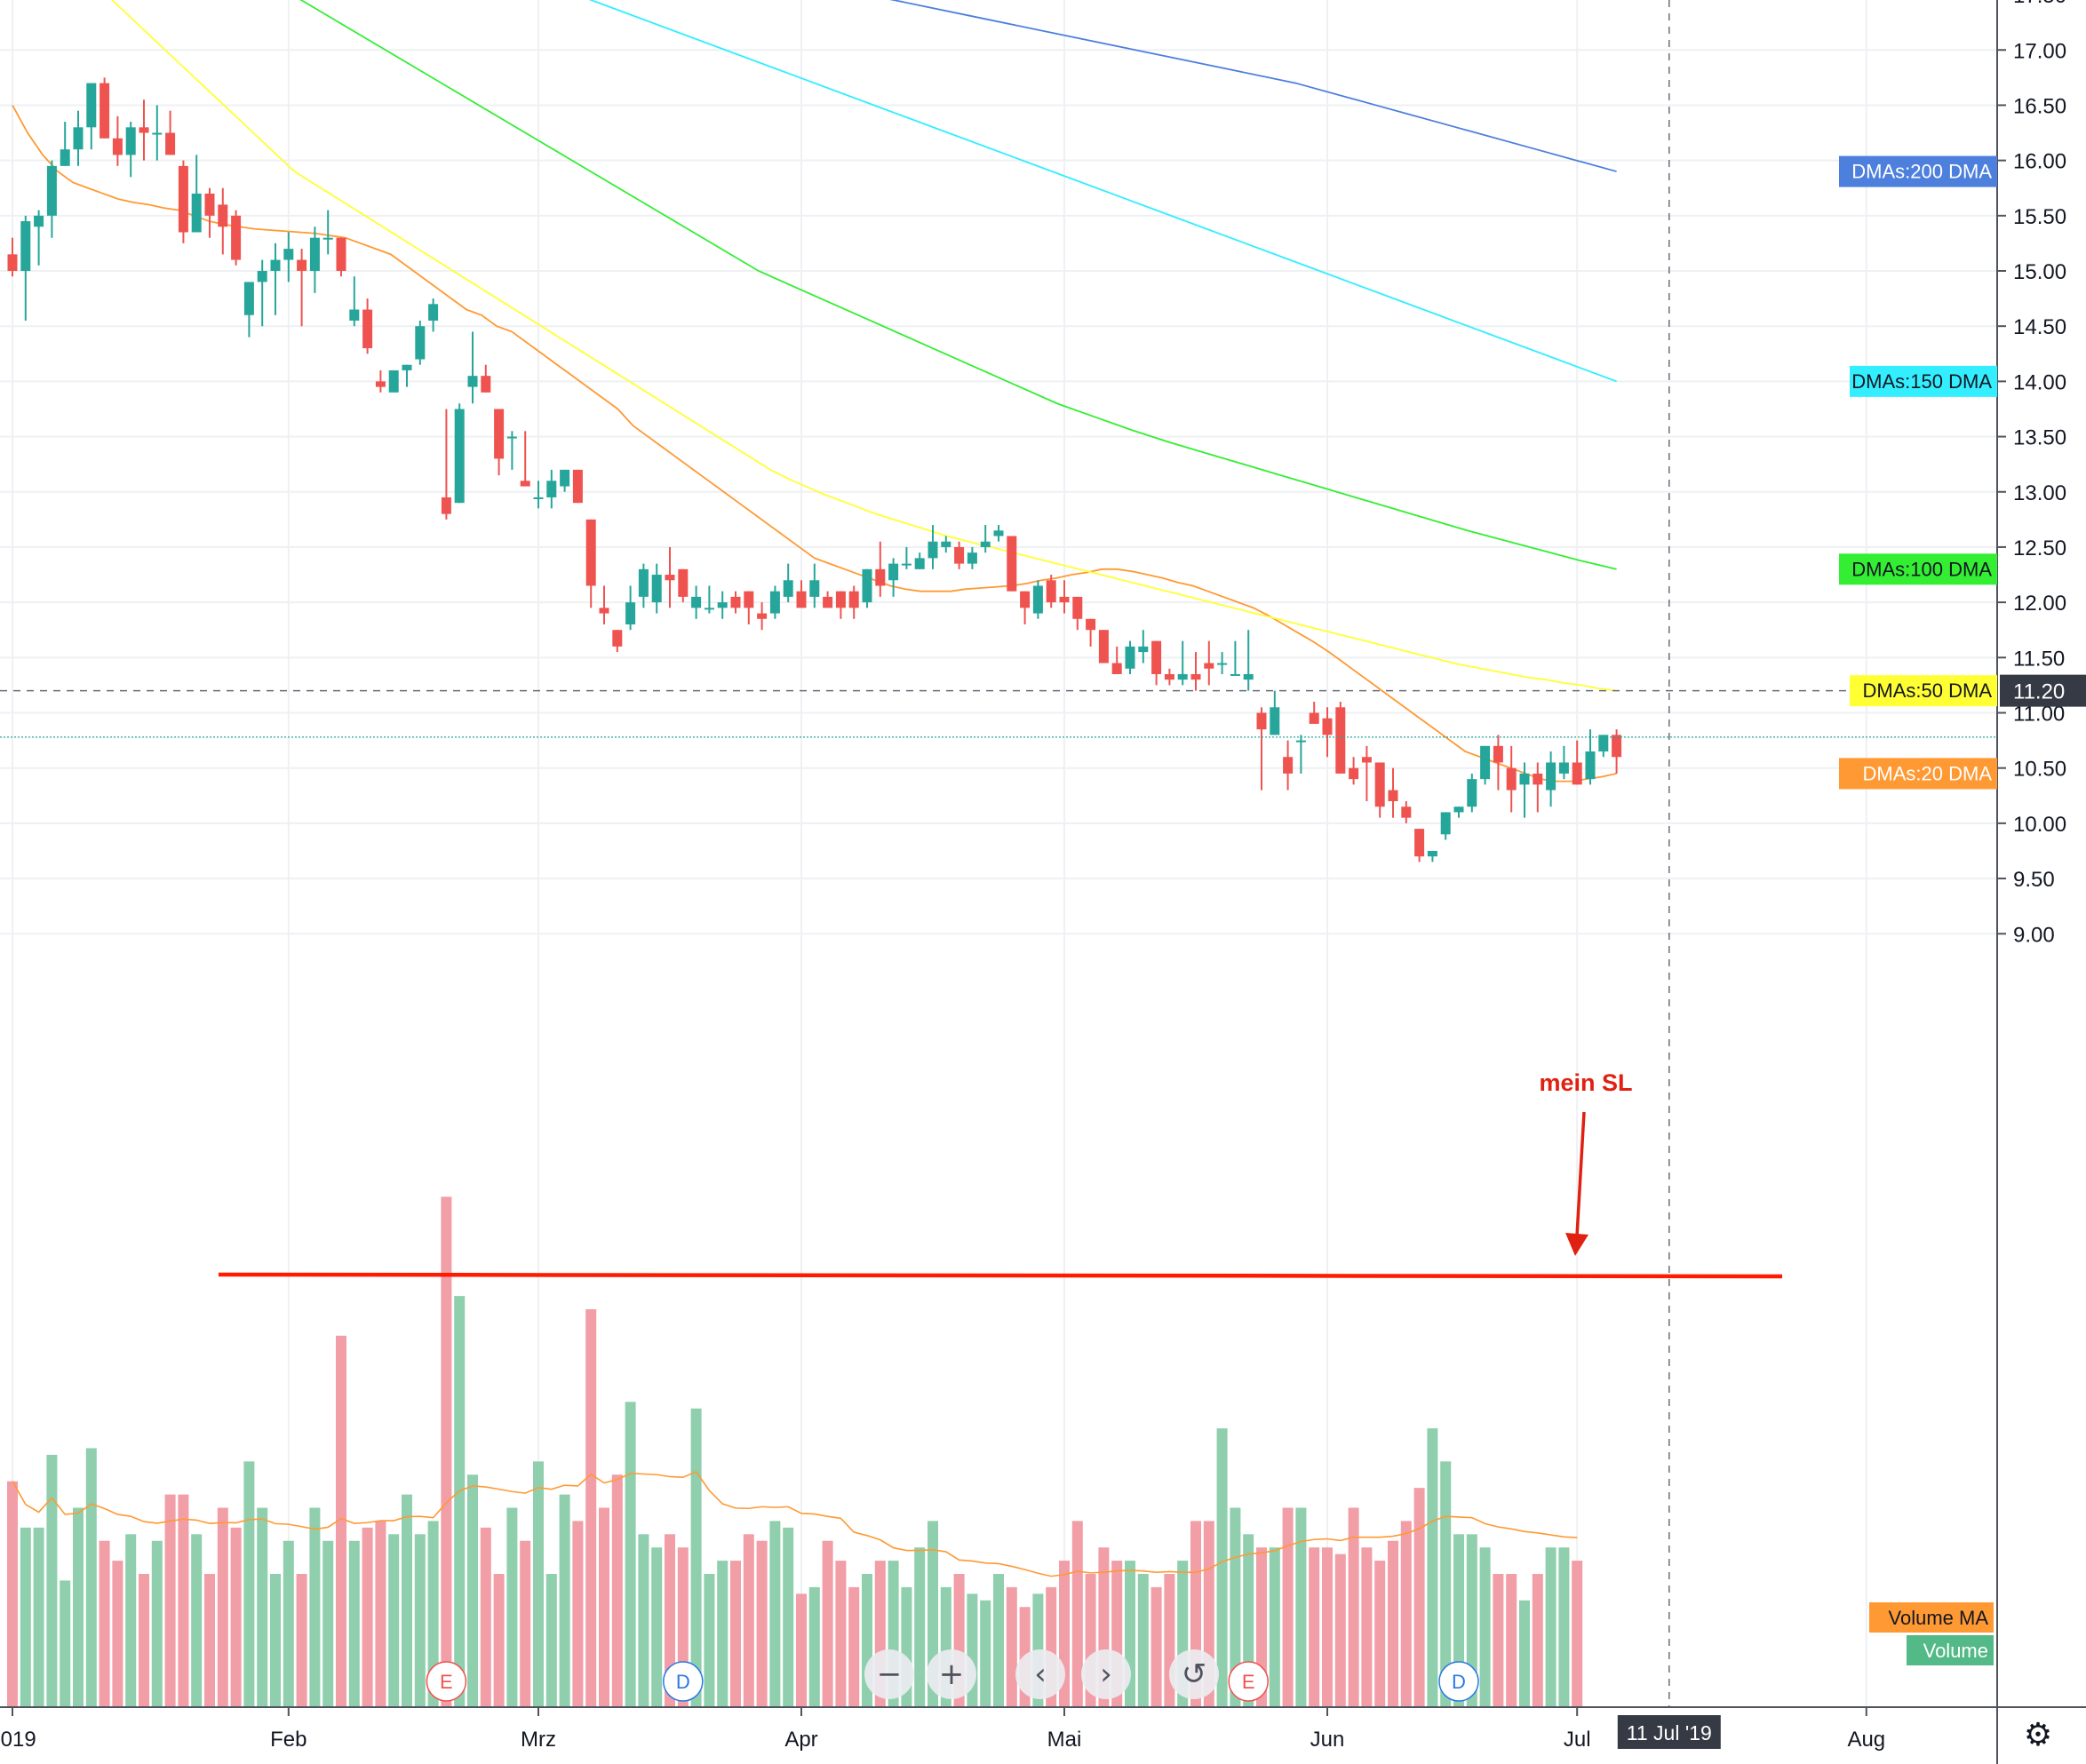  I want to click on annotation-text: mein SL, so click(1585, 1083).